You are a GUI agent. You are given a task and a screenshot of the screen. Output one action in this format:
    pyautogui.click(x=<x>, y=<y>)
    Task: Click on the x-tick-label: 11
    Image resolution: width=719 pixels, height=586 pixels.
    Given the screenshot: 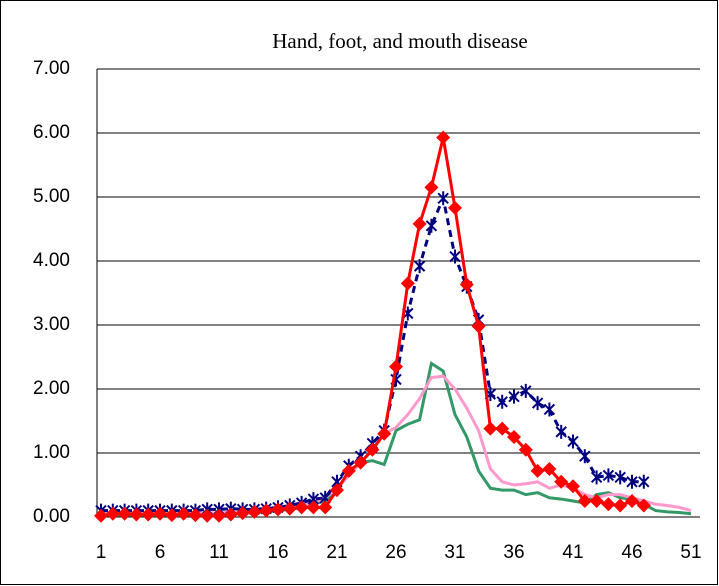 What is the action you would take?
    pyautogui.click(x=219, y=552)
    